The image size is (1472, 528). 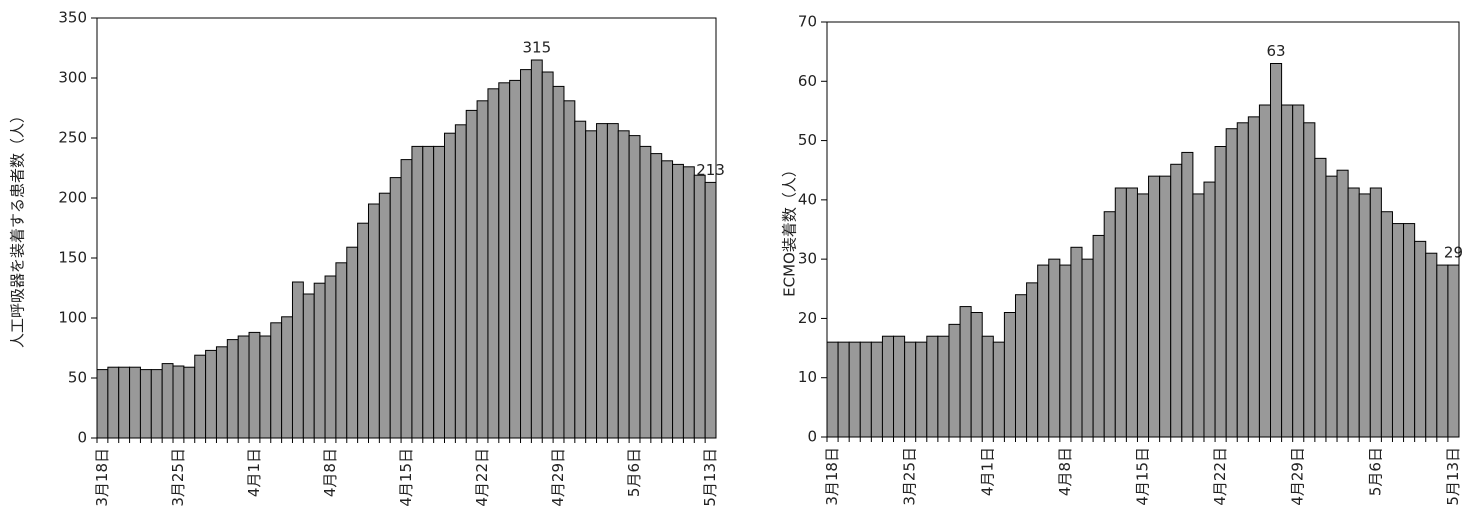 What do you see at coordinates (1065, 471) in the screenshot?
I see `x-tick-label: 4月8日` at bounding box center [1065, 471].